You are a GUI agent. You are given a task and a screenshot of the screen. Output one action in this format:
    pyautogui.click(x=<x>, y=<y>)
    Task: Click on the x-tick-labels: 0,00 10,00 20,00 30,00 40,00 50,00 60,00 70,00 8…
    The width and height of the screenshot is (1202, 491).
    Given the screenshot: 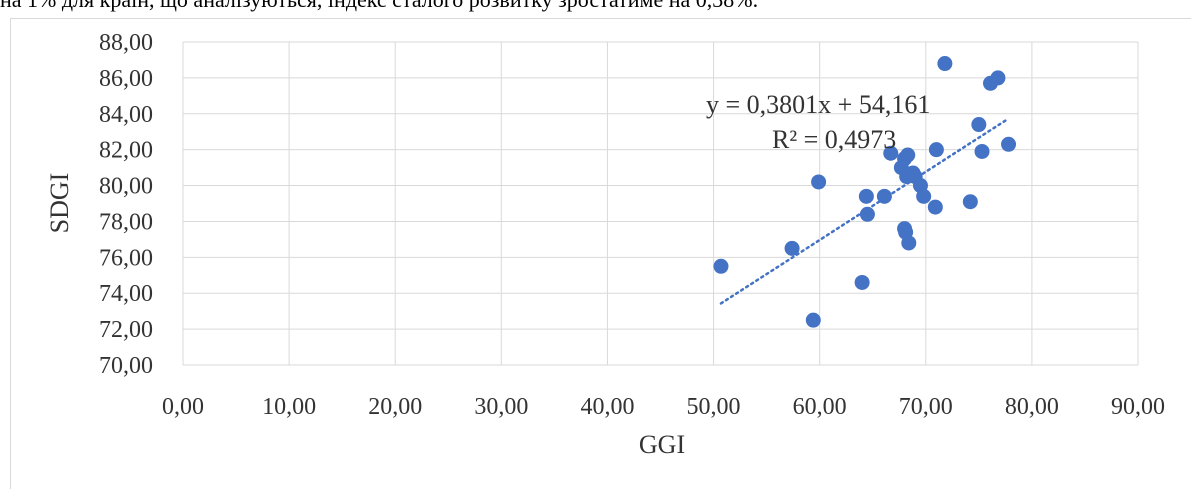 What is the action you would take?
    pyautogui.click(x=663, y=407)
    